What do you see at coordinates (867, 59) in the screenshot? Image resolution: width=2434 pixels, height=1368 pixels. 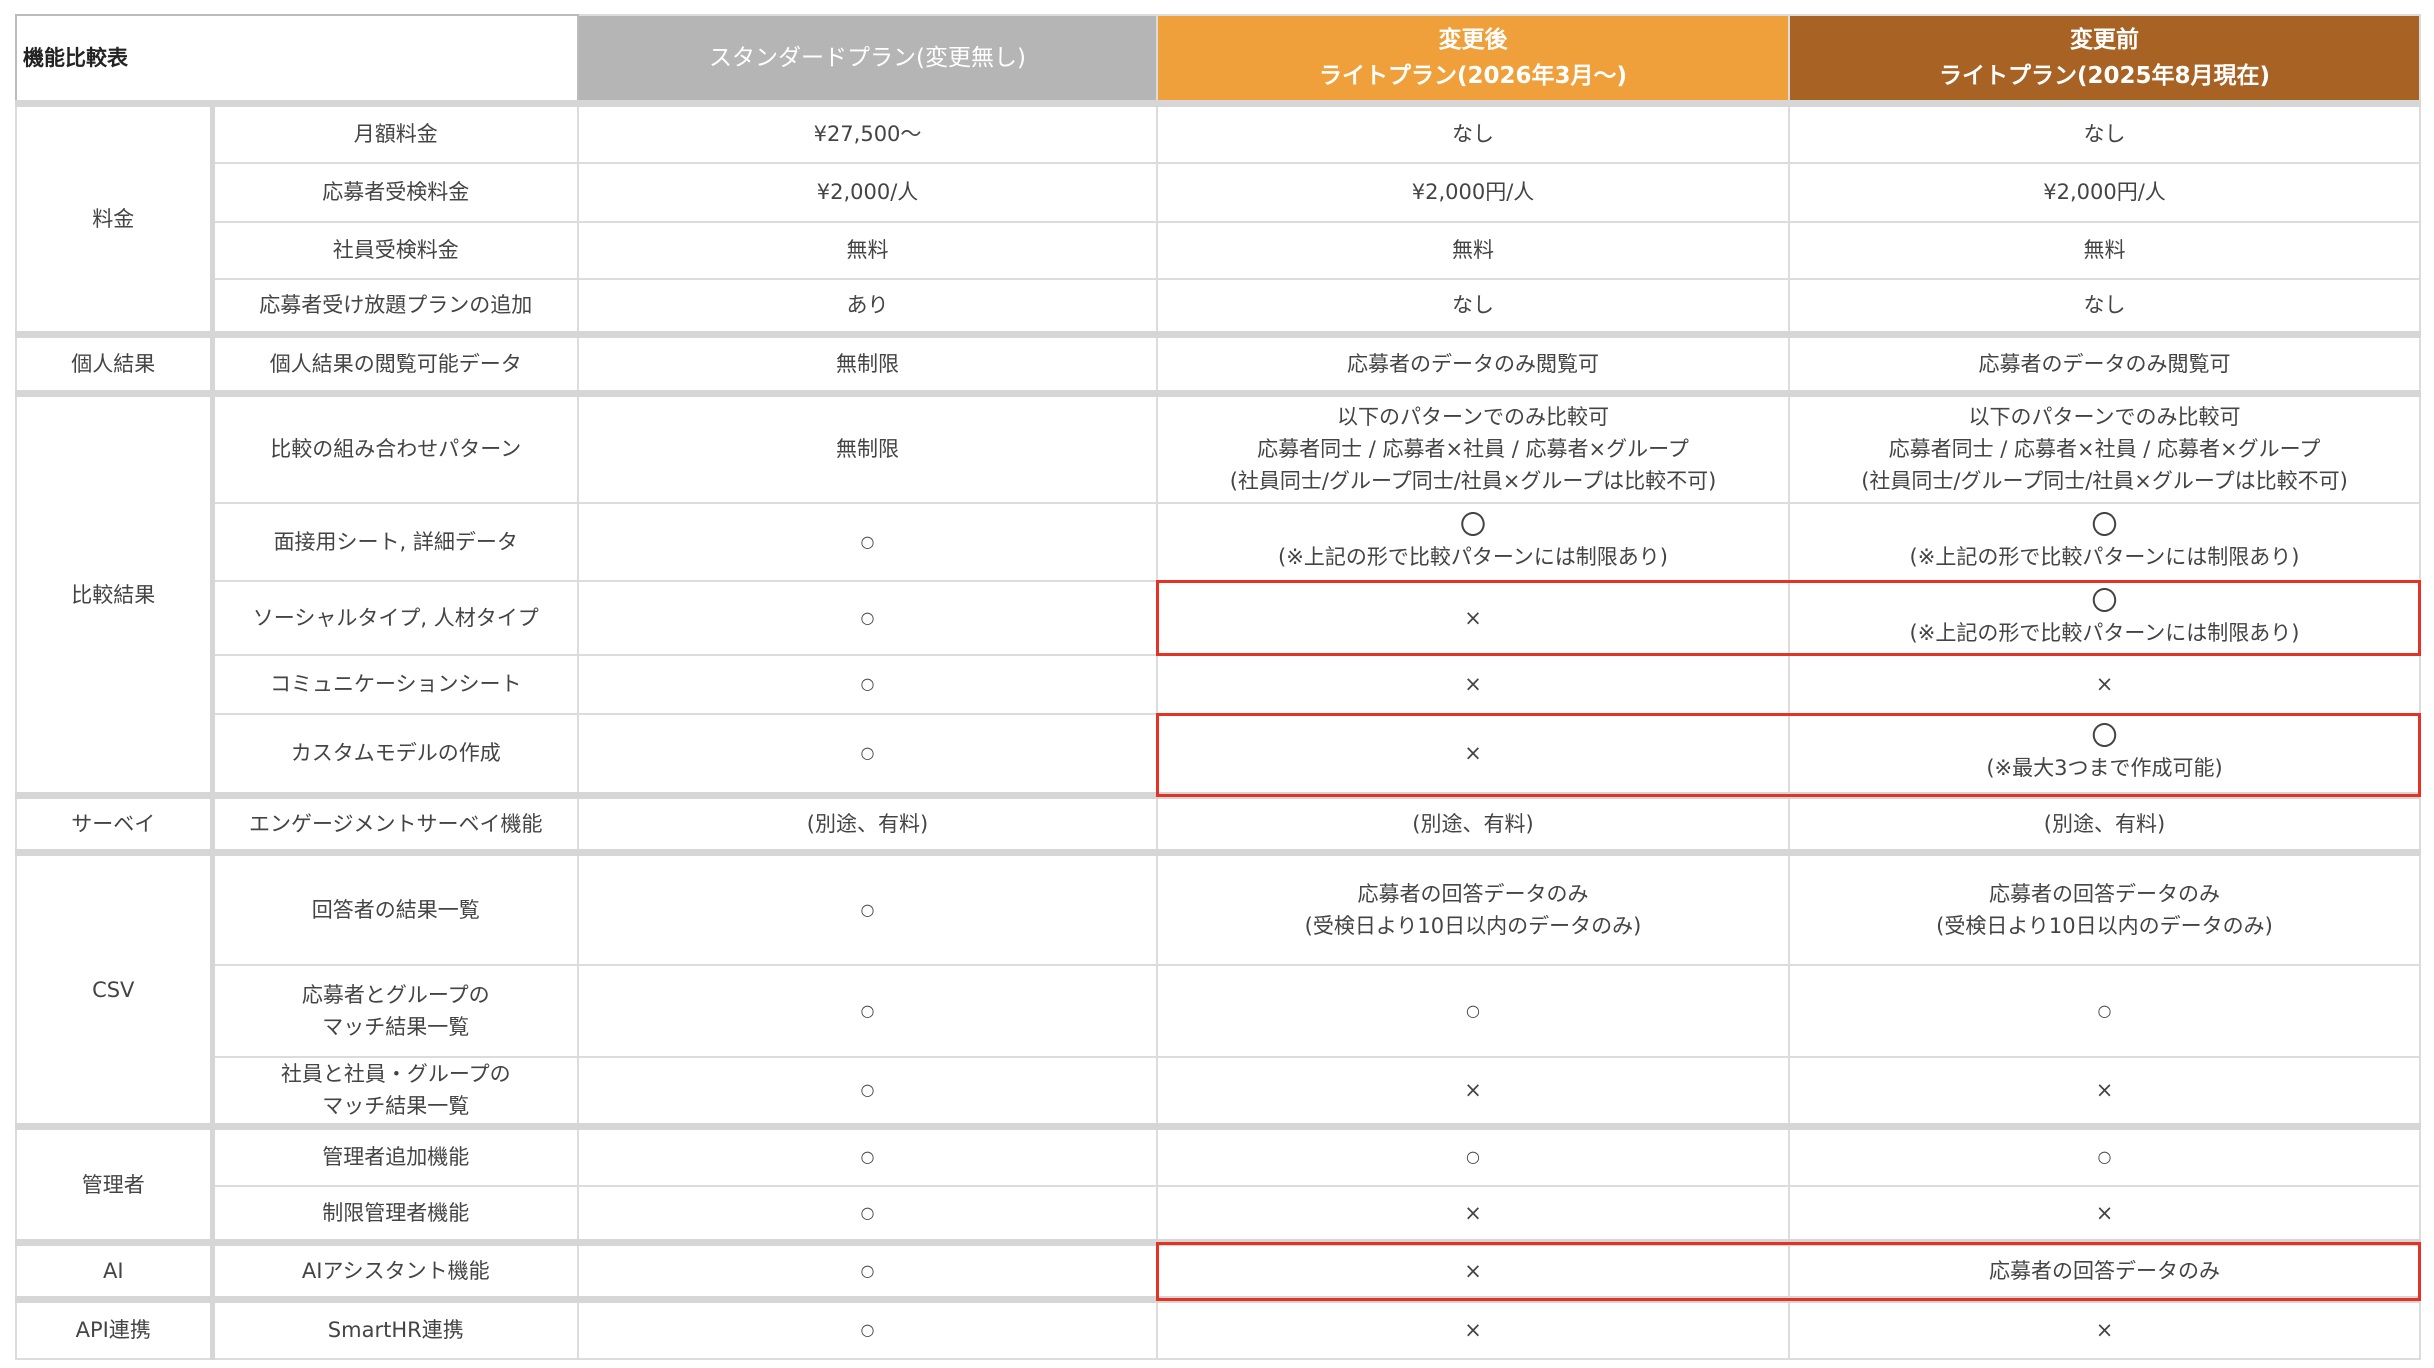 I see `header-standard-plan: スタンダードプラン(変更無し)` at bounding box center [867, 59].